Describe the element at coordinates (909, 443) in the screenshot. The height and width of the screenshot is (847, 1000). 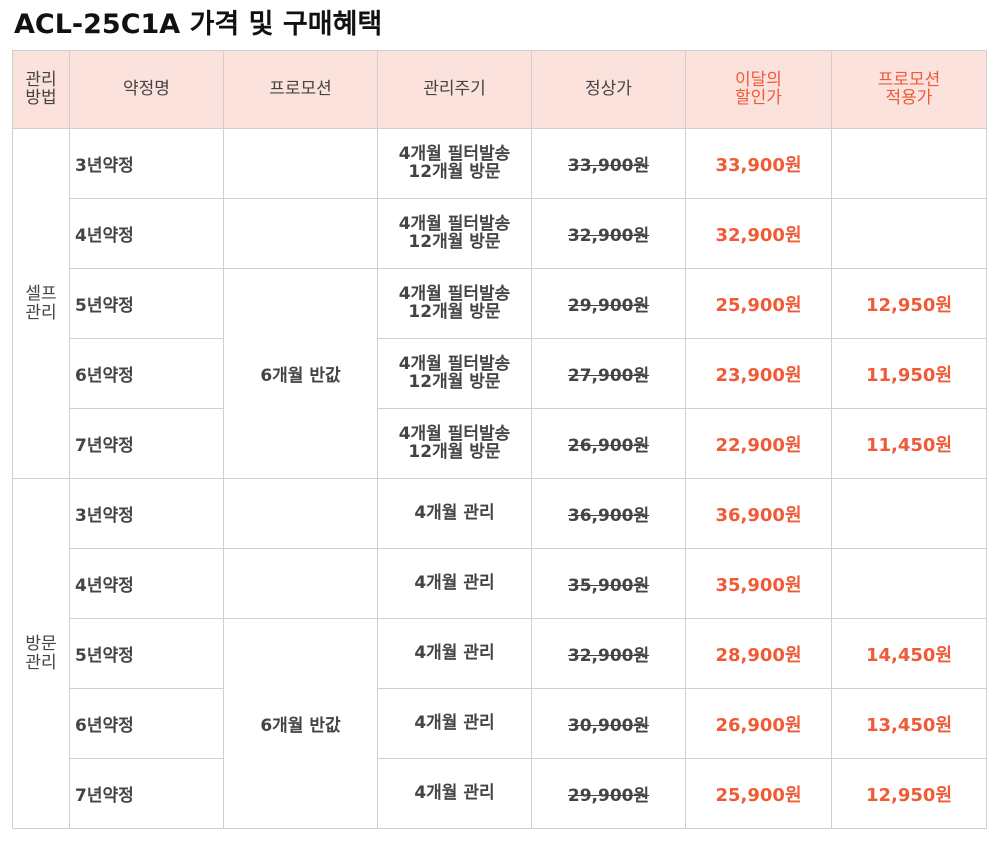
I see `promo-price: 11,450원` at that location.